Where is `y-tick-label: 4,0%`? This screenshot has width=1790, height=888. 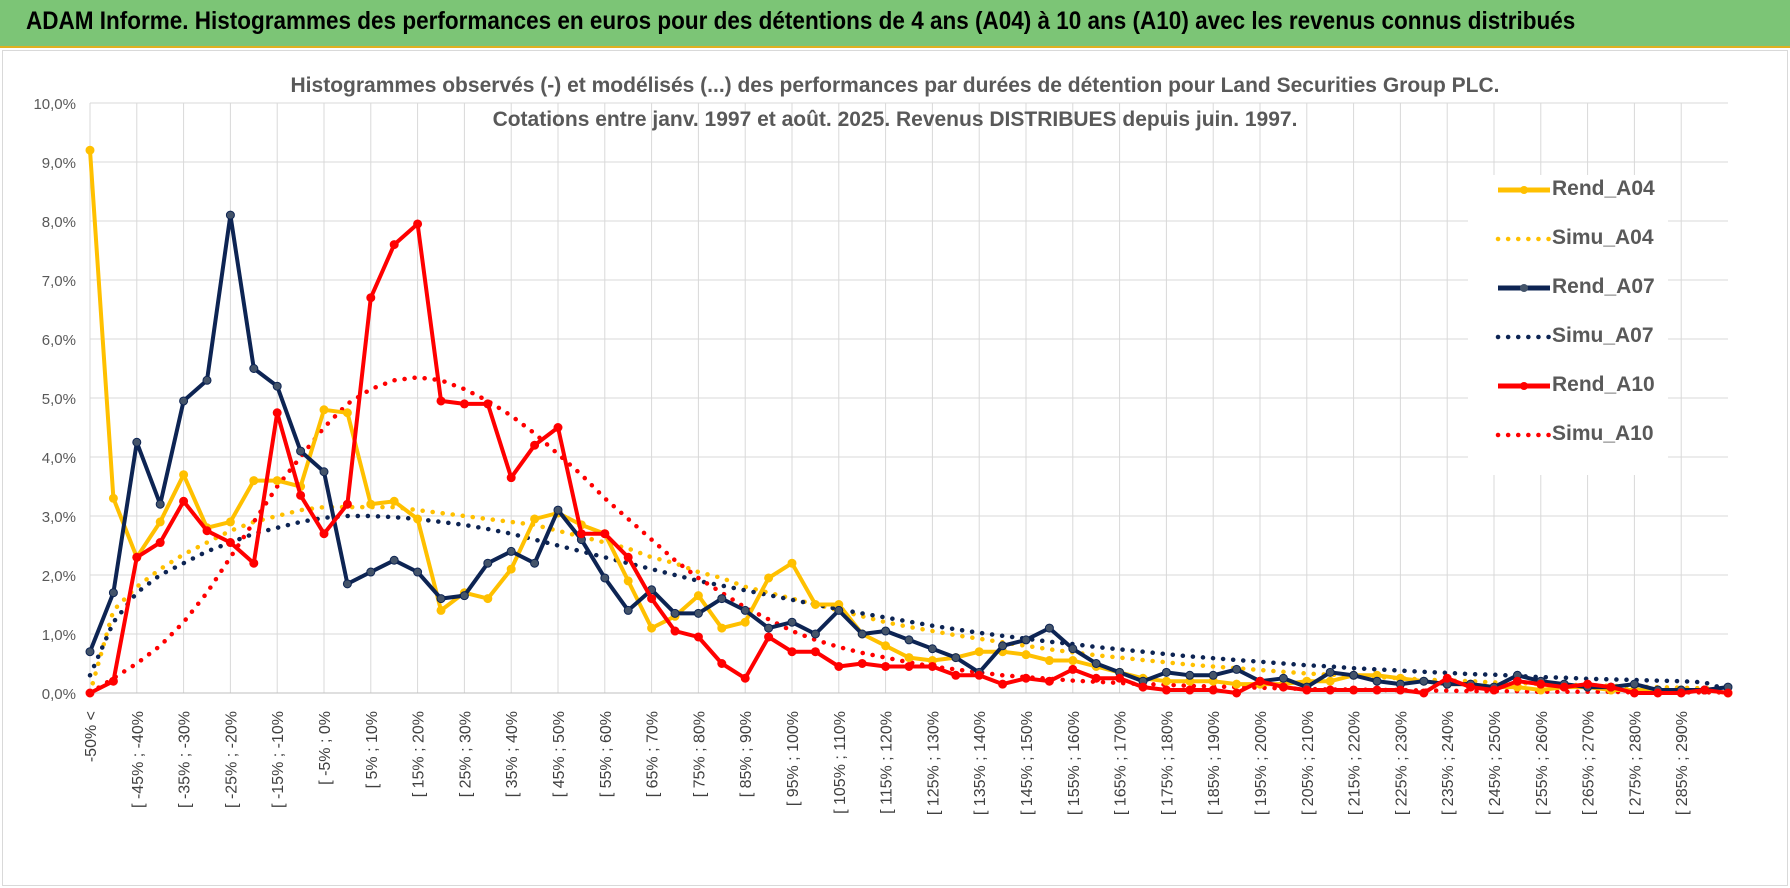 y-tick-label: 4,0% is located at coordinates (59, 458).